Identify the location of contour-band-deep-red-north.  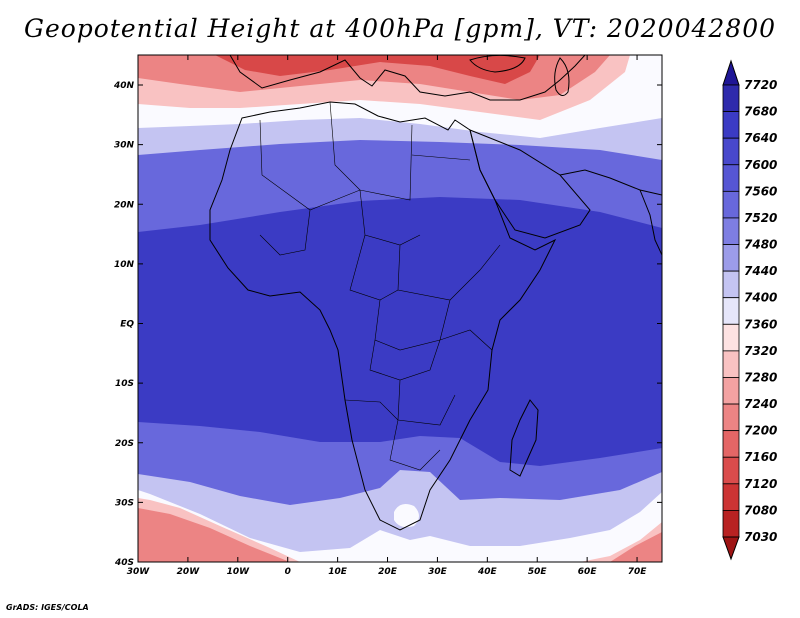
(377, 69).